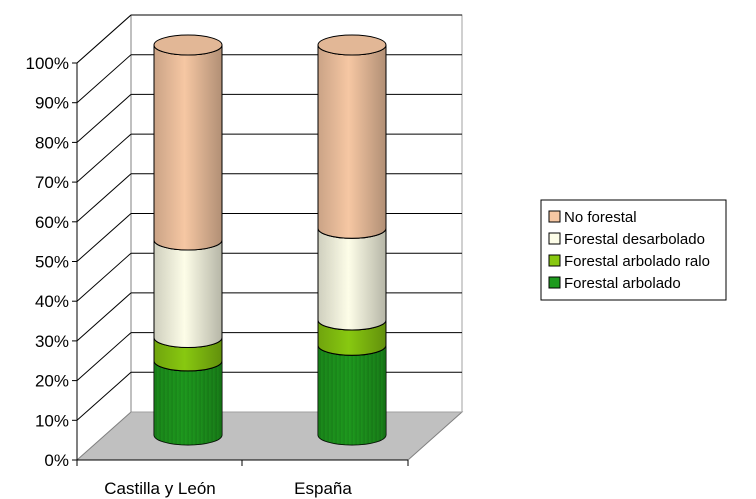  What do you see at coordinates (52, 222) in the screenshot?
I see `y-tick-label: 60%` at bounding box center [52, 222].